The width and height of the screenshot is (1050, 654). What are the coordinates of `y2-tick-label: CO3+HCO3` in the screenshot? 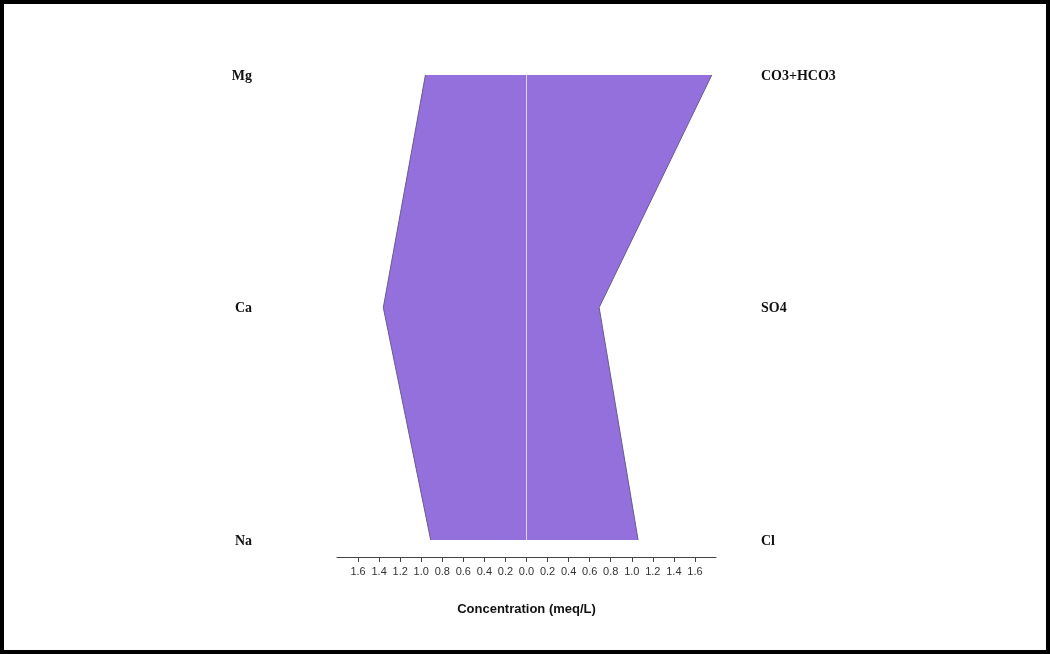 It's located at (798, 75).